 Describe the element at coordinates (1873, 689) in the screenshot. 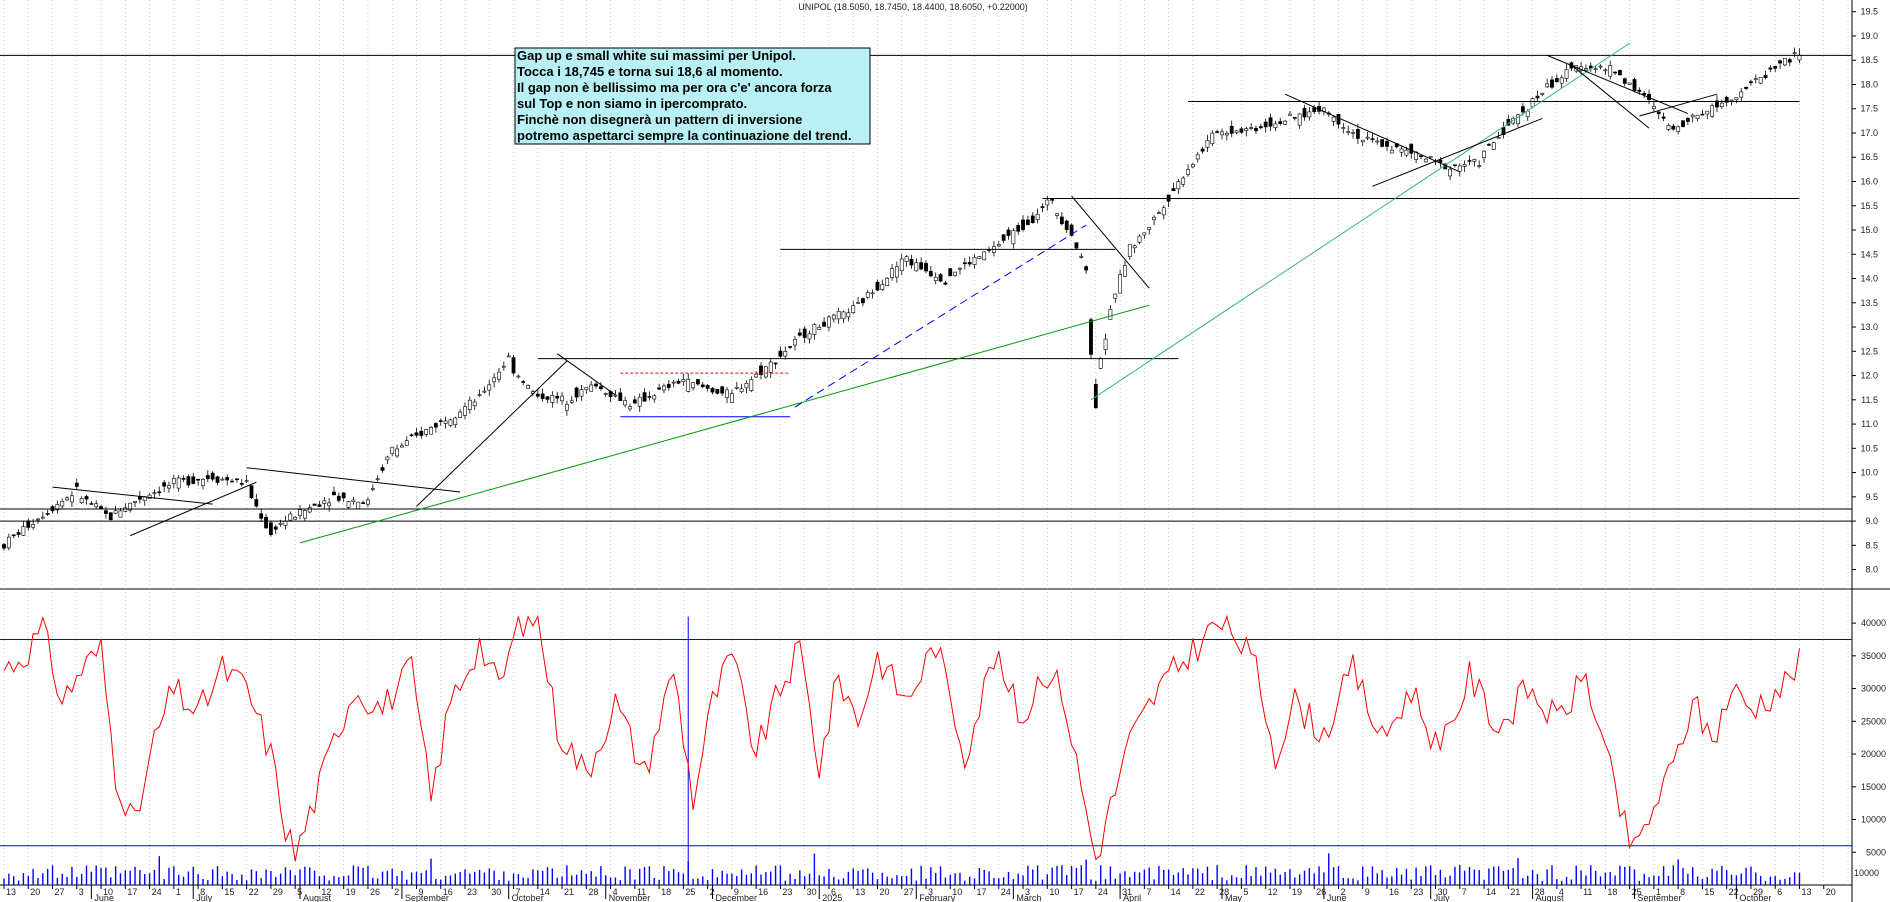

I see `osc-tick-label: 30000` at that location.